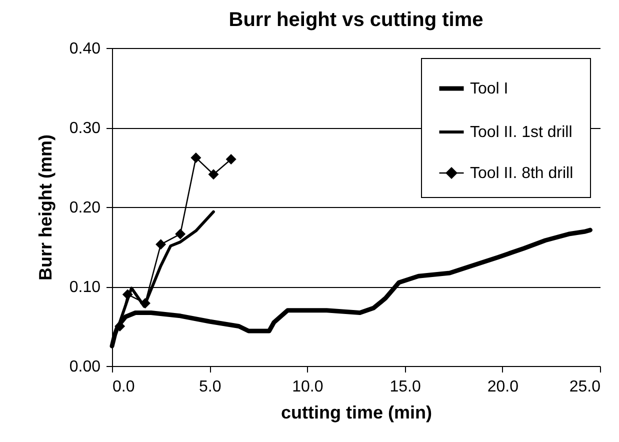 This screenshot has height=442, width=619. What do you see at coordinates (489, 89) in the screenshot?
I see `legend-label: Tool I` at bounding box center [489, 89].